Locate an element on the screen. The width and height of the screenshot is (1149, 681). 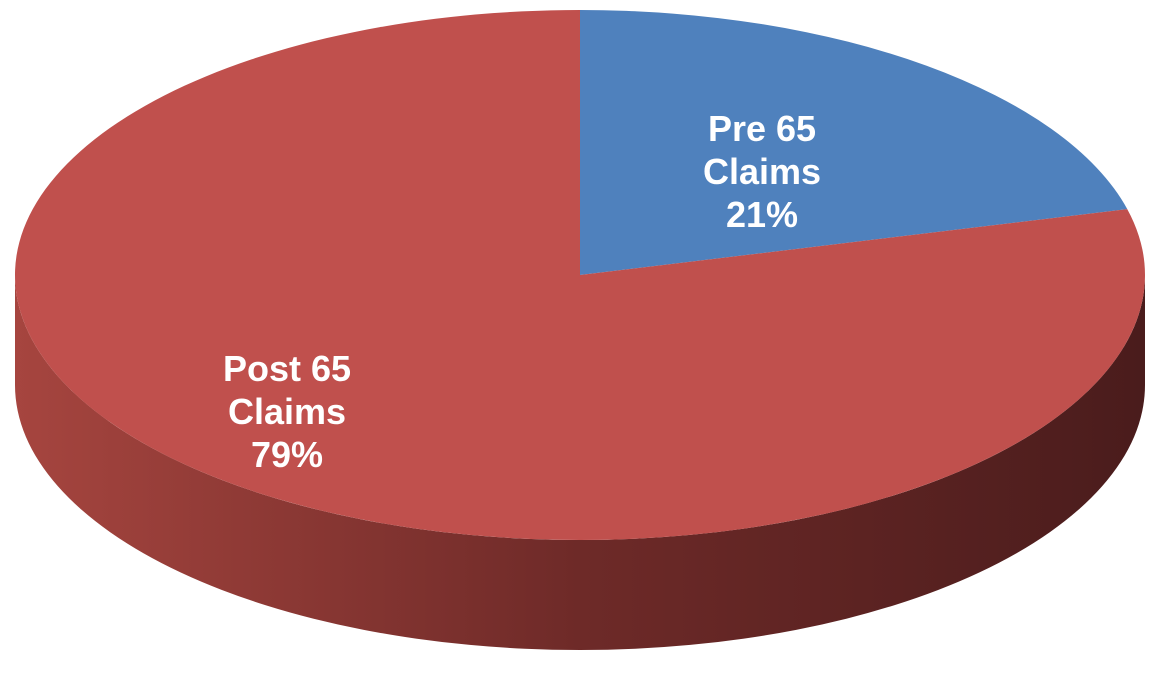
label-value: 79% is located at coordinates (287, 455).